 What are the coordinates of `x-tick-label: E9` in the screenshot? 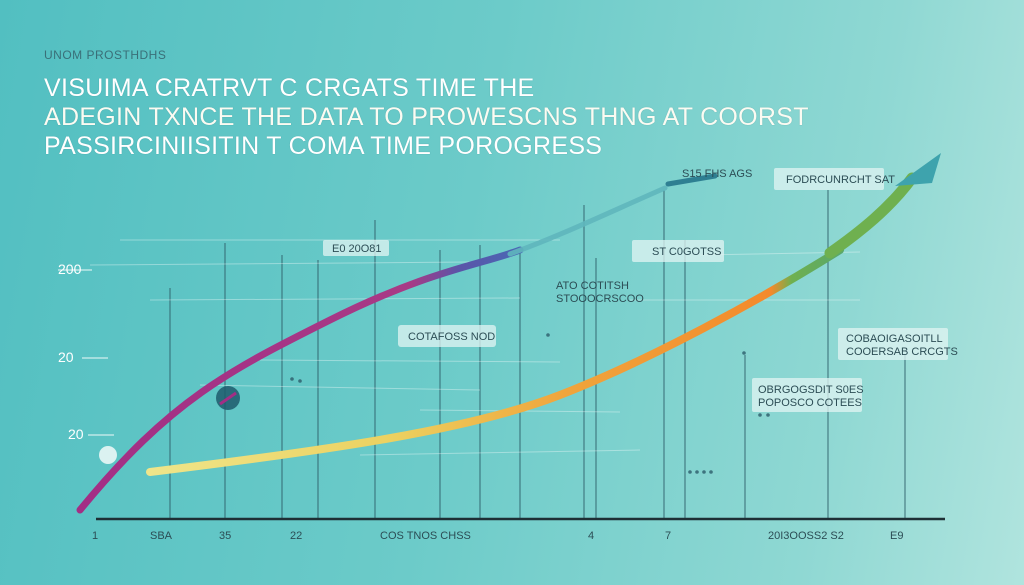 It's located at (896, 536).